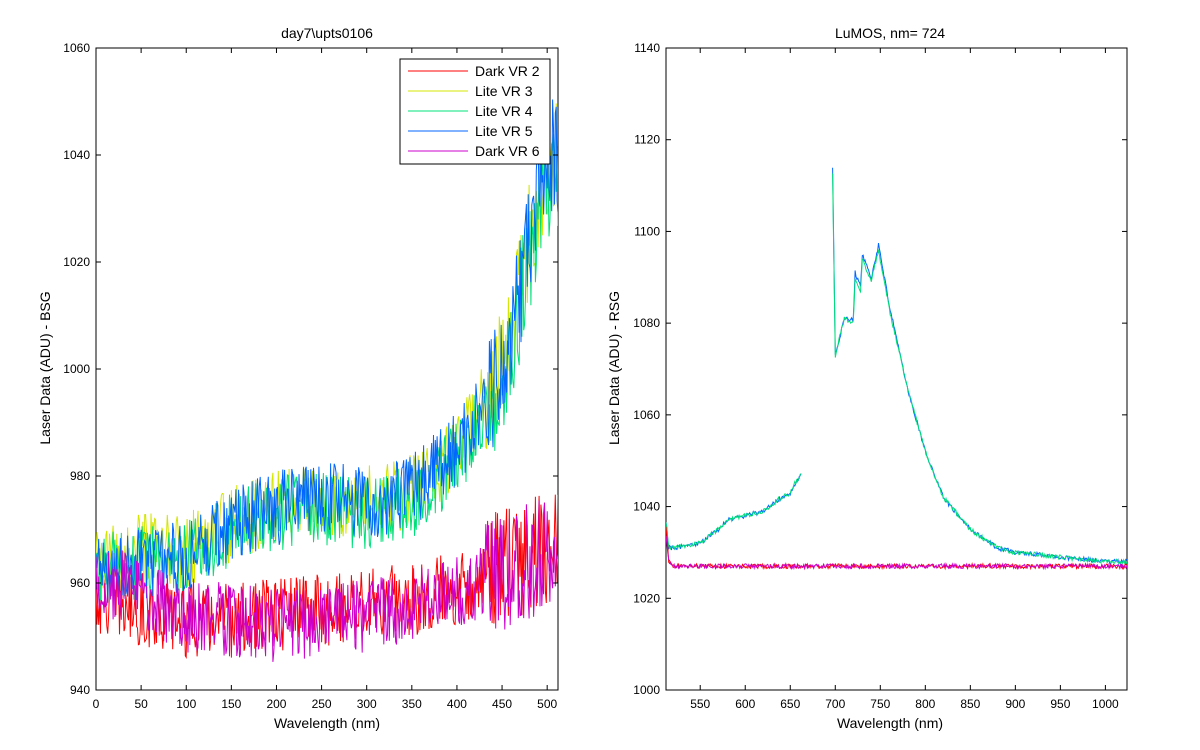  Describe the element at coordinates (646, 323) in the screenshot. I see `right-y-tick-label: 1080` at that location.